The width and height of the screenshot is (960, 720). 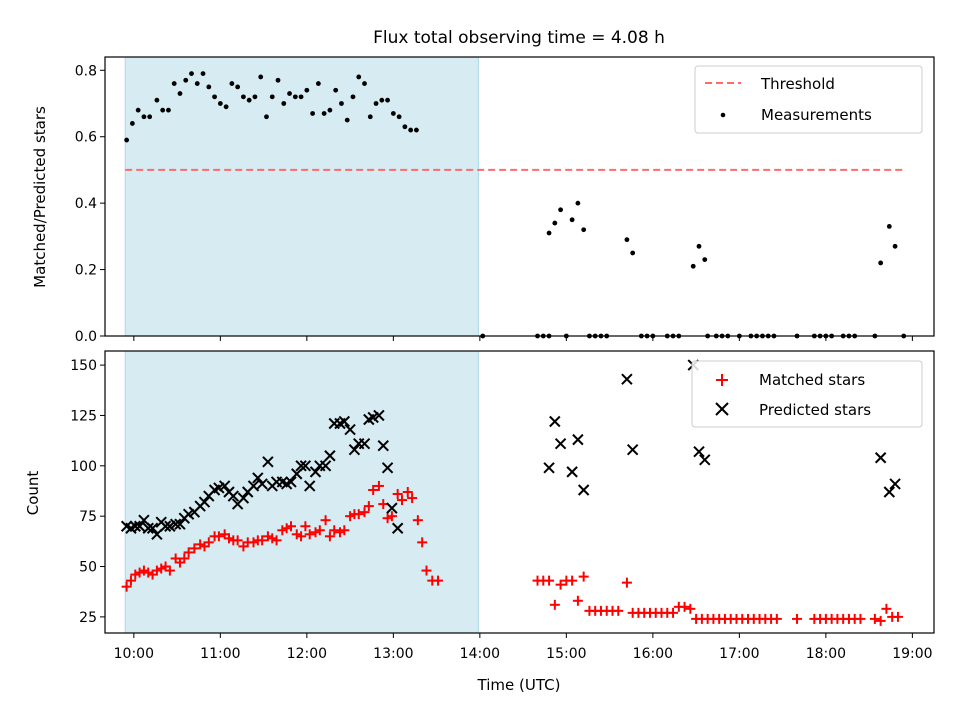 I want to click on top-y-axis-label: Matched/Predicted stars, so click(x=40, y=197).